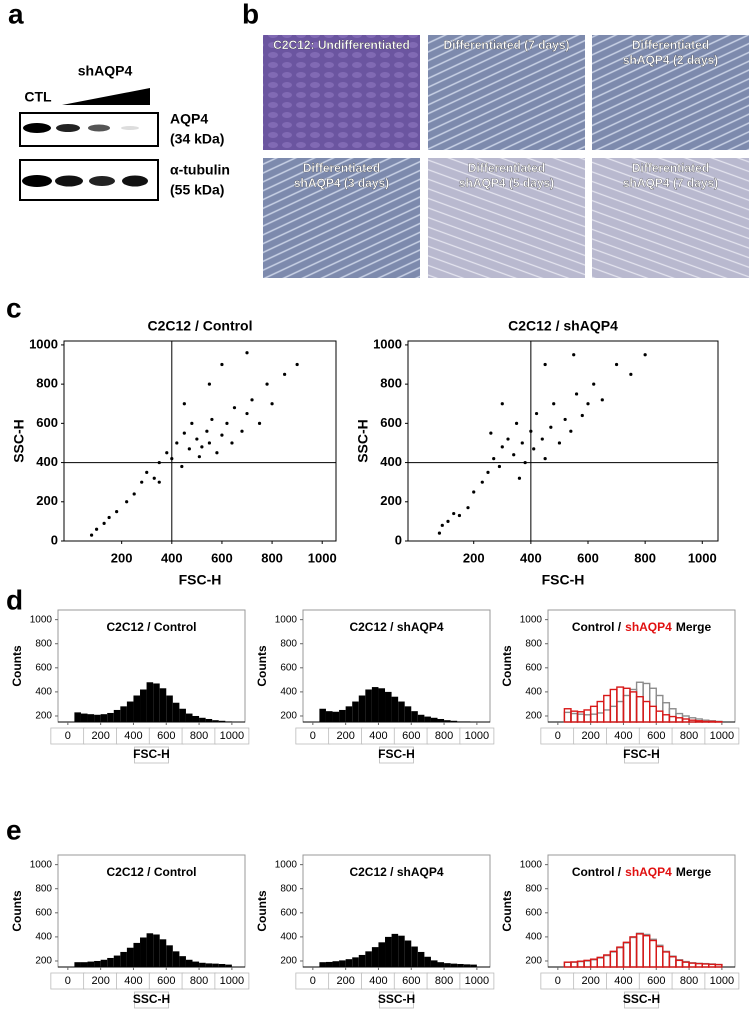  Describe the element at coordinates (563, 326) in the screenshot. I see `chart-title: C2C12 / shAQP4` at that location.